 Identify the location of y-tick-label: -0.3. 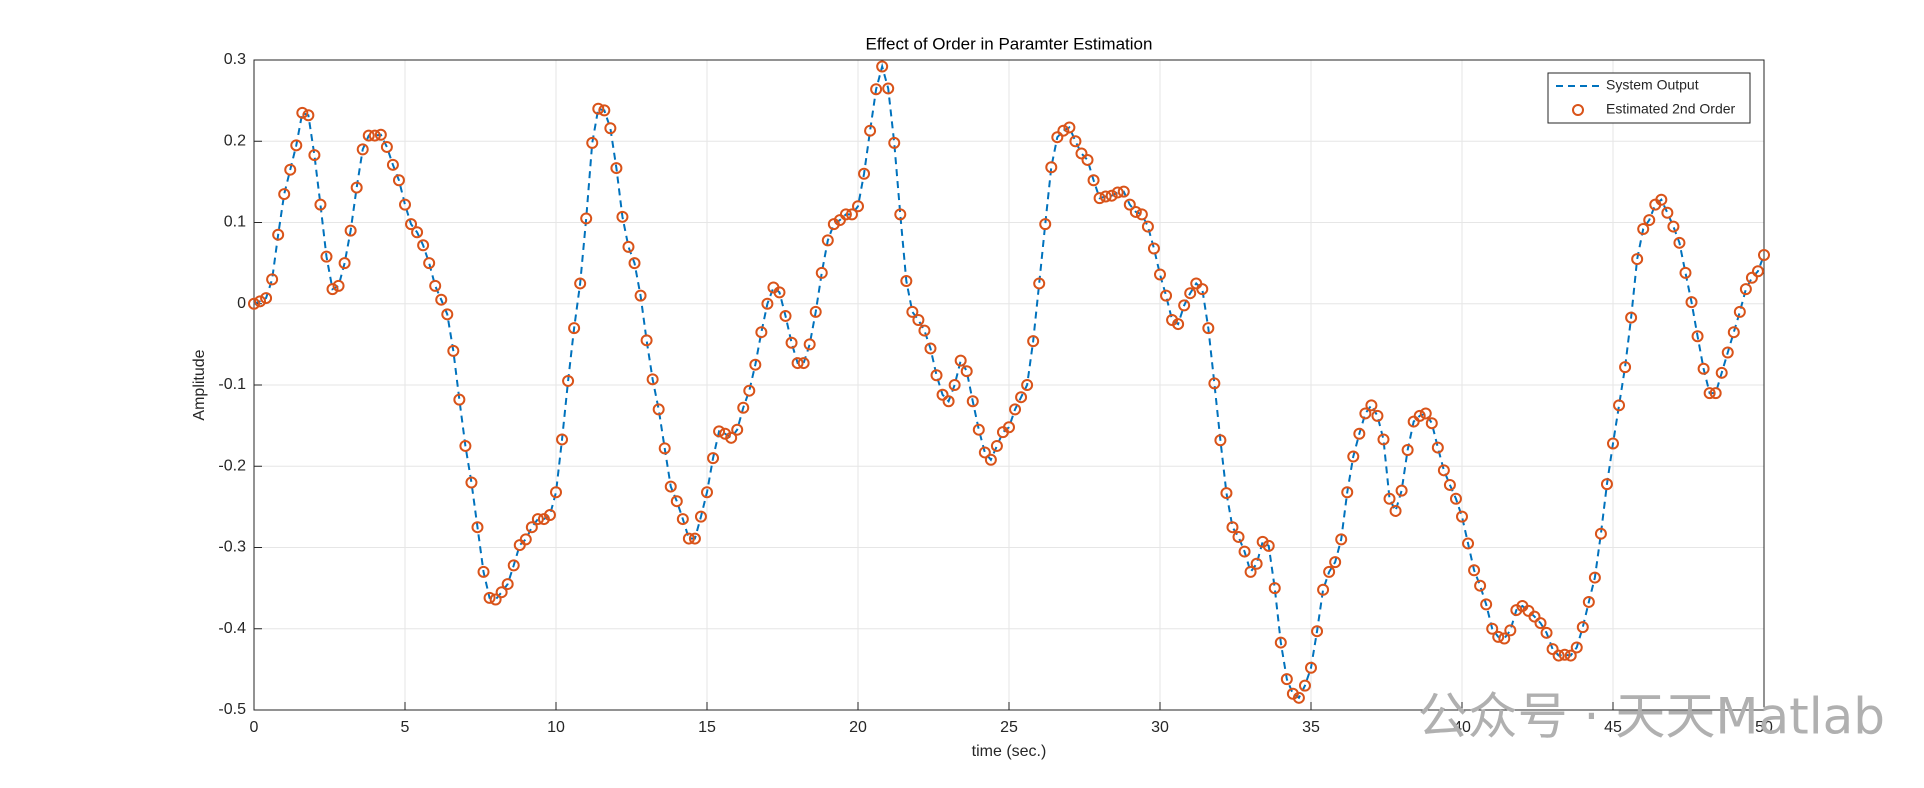
(232, 547).